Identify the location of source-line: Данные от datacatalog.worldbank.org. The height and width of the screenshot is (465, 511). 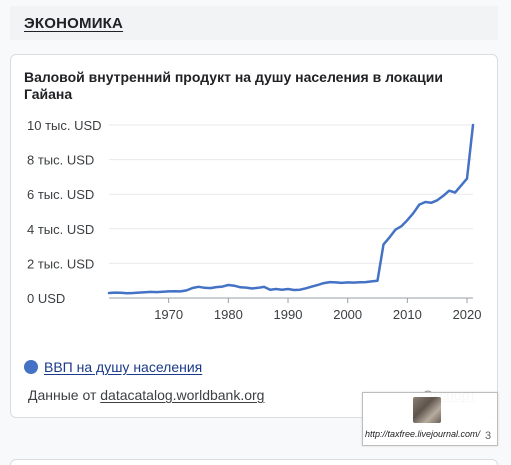
(146, 395).